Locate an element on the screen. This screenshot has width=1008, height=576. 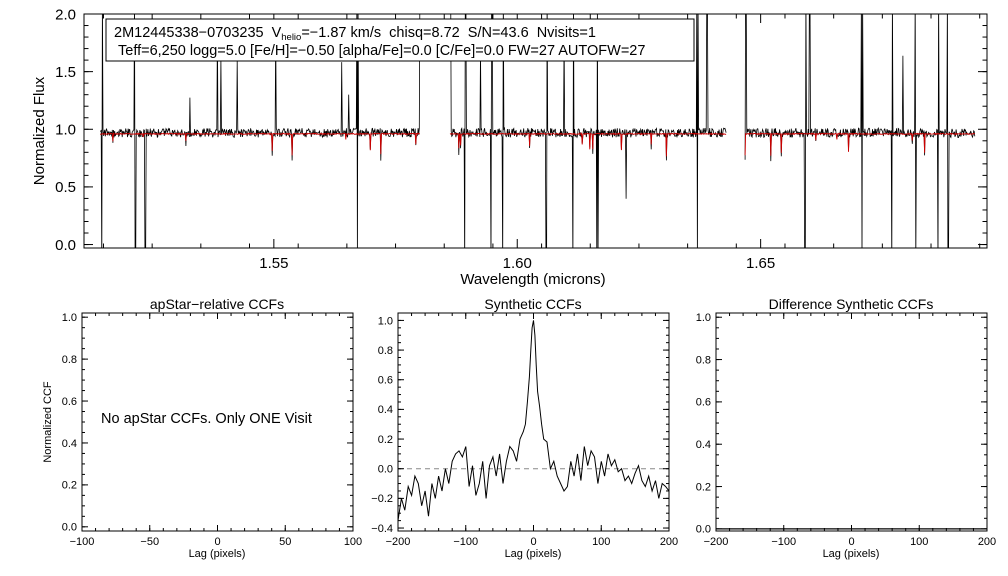
apstar-ccf-ytick-label: 0.8 is located at coordinates (69, 360).